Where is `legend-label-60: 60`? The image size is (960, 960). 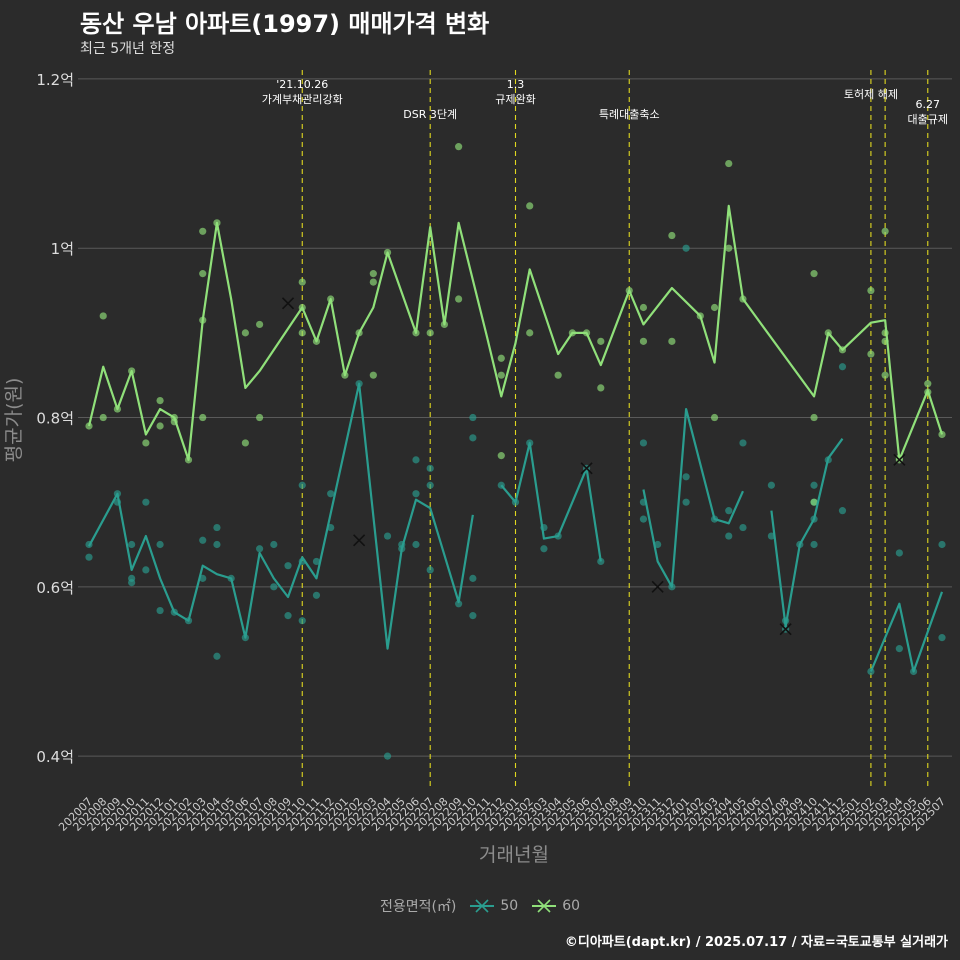
legend-label-60: 60 is located at coordinates (571, 906).